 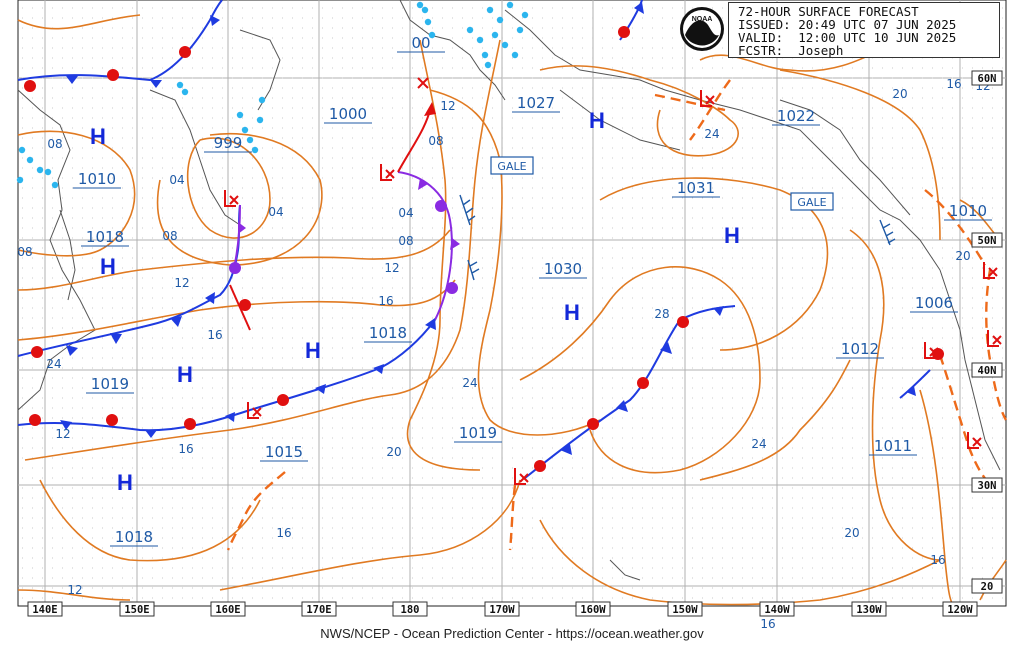 What do you see at coordinates (228, 609) in the screenshot?
I see `longitude-label: 160E` at bounding box center [228, 609].